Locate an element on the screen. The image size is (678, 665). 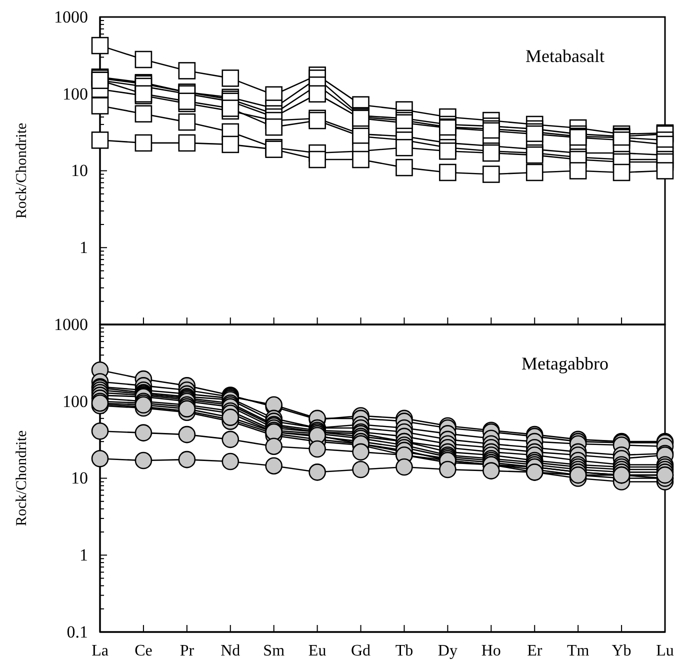
x-tick-label: Tb is located at coordinates (404, 651).